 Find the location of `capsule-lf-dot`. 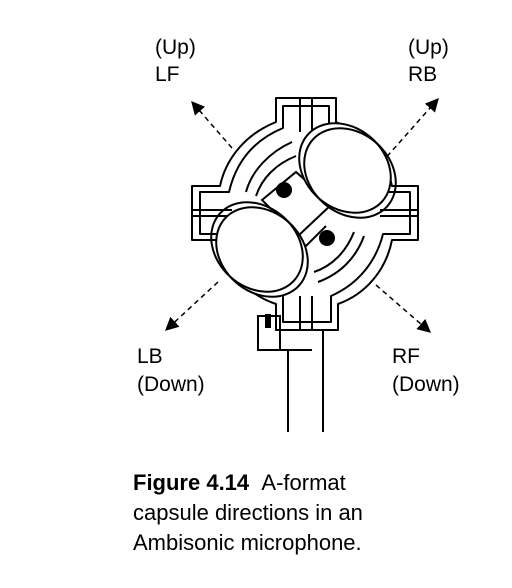

capsule-lf-dot is located at coordinates (284, 190).